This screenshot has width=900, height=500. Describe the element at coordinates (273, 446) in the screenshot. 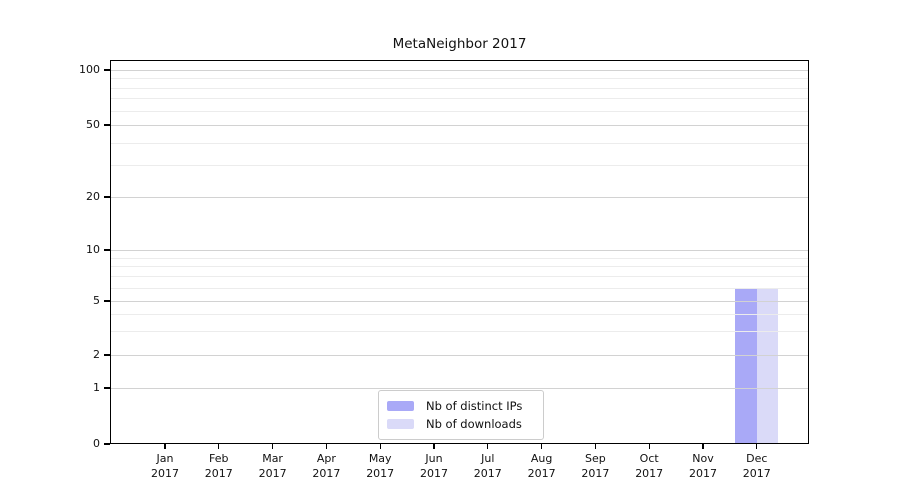

I see `x-tick-mark-mar` at that location.